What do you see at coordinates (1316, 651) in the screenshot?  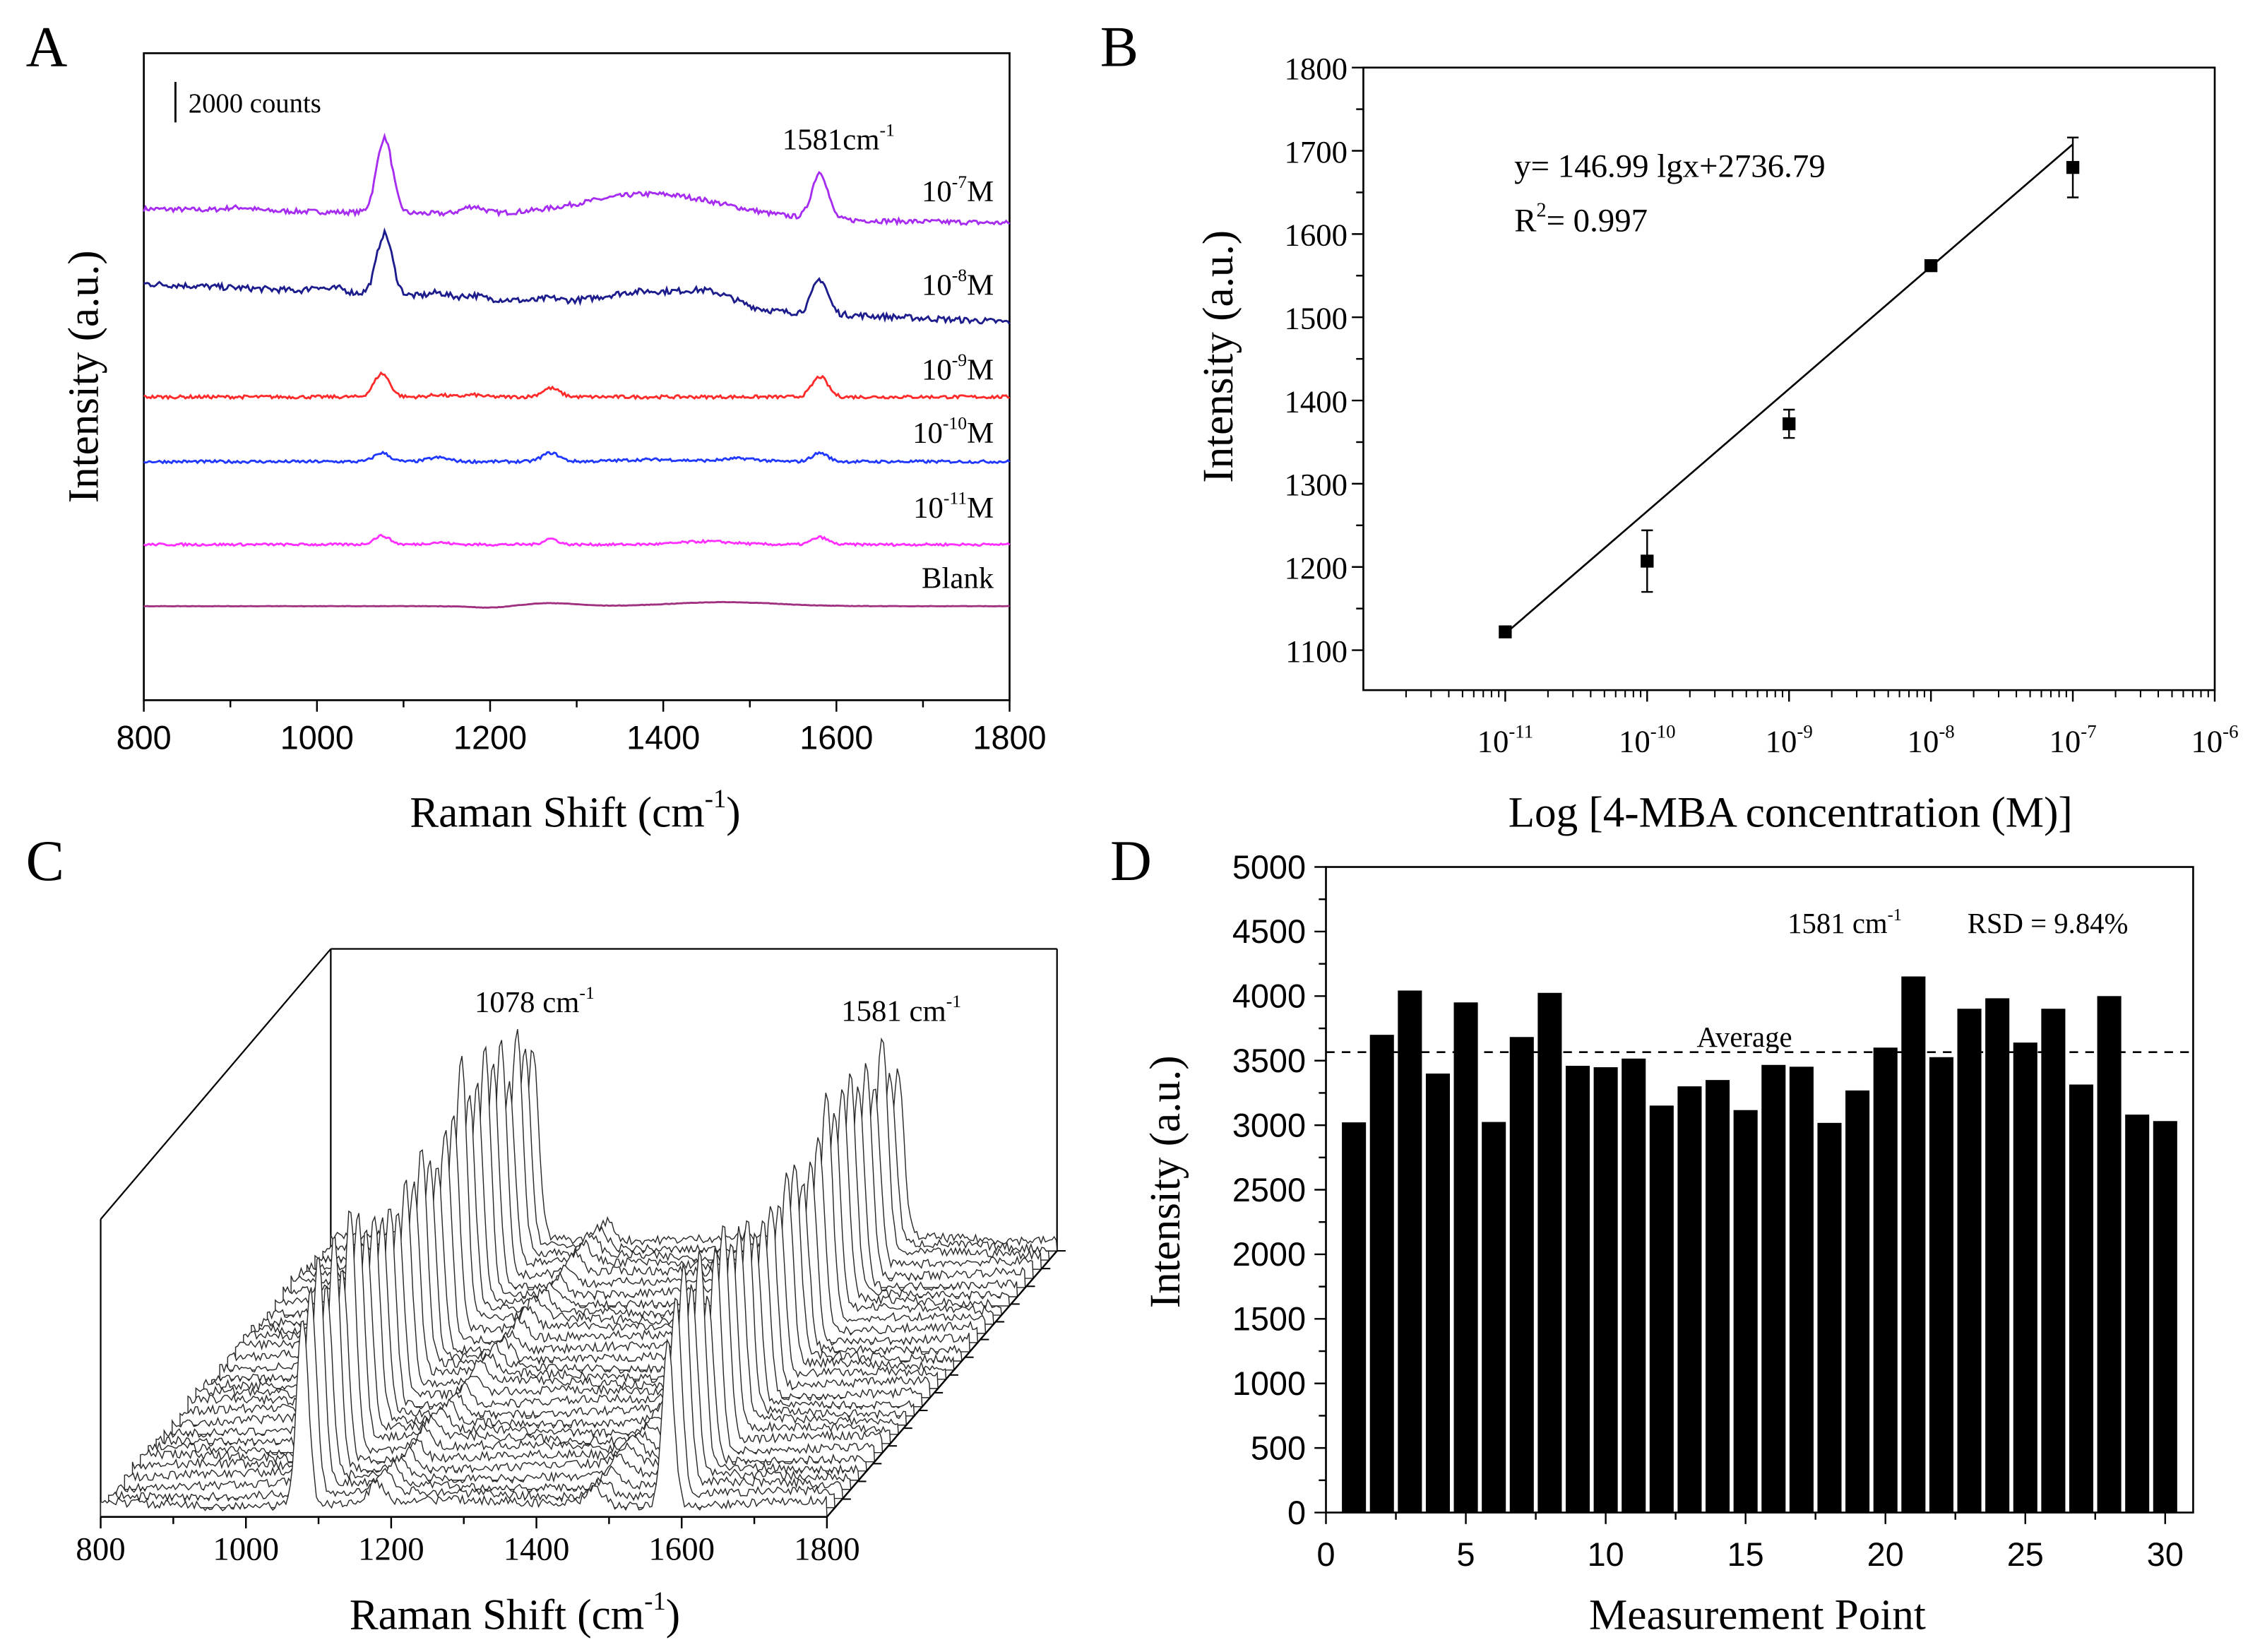 I see `y-tick-label: 1100` at bounding box center [1316, 651].